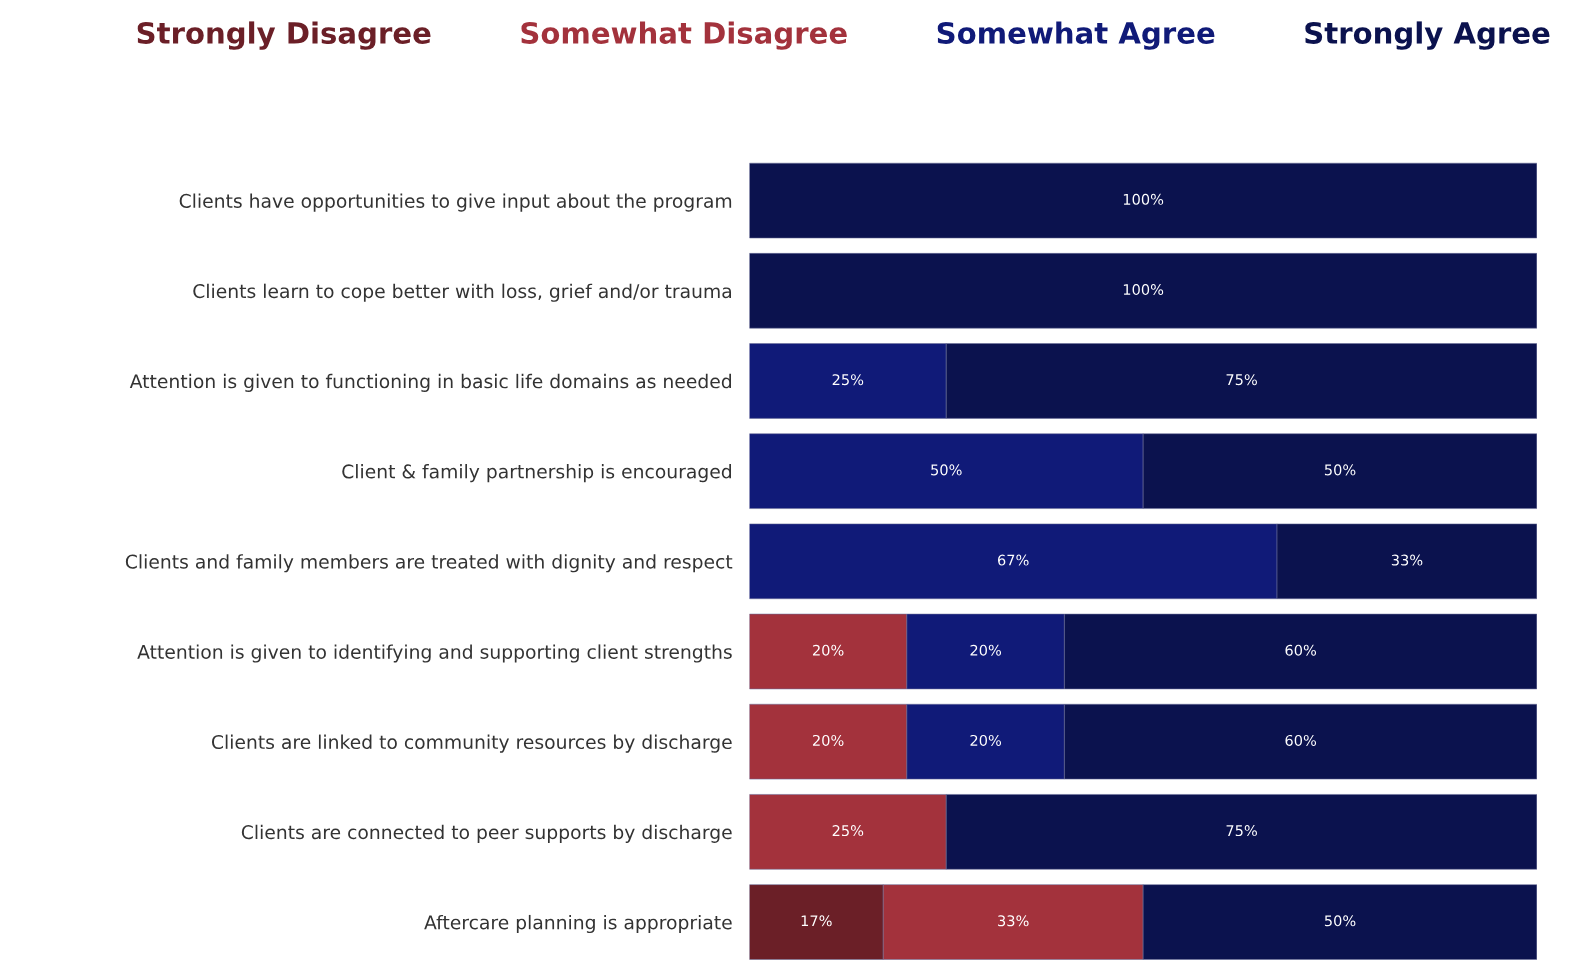 Image resolution: width=1591 pixels, height=972 pixels. Describe the element at coordinates (434, 653) in the screenshot. I see `y-tick-label: Attention is given to identifying and supporting client strengths` at that location.